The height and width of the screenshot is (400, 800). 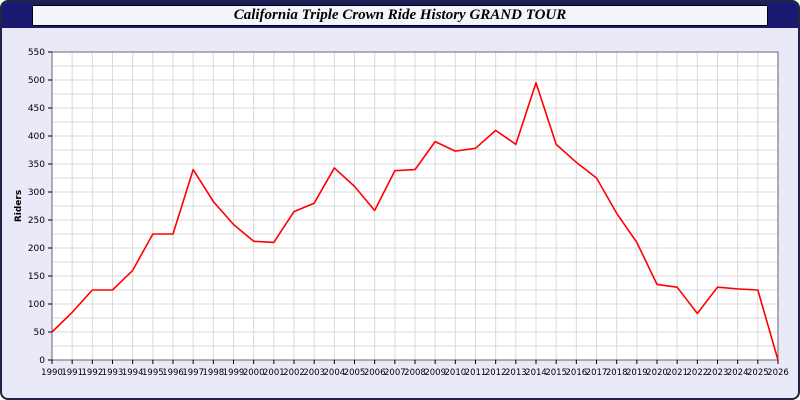 I want to click on x-tick-label: 2020, so click(x=657, y=373).